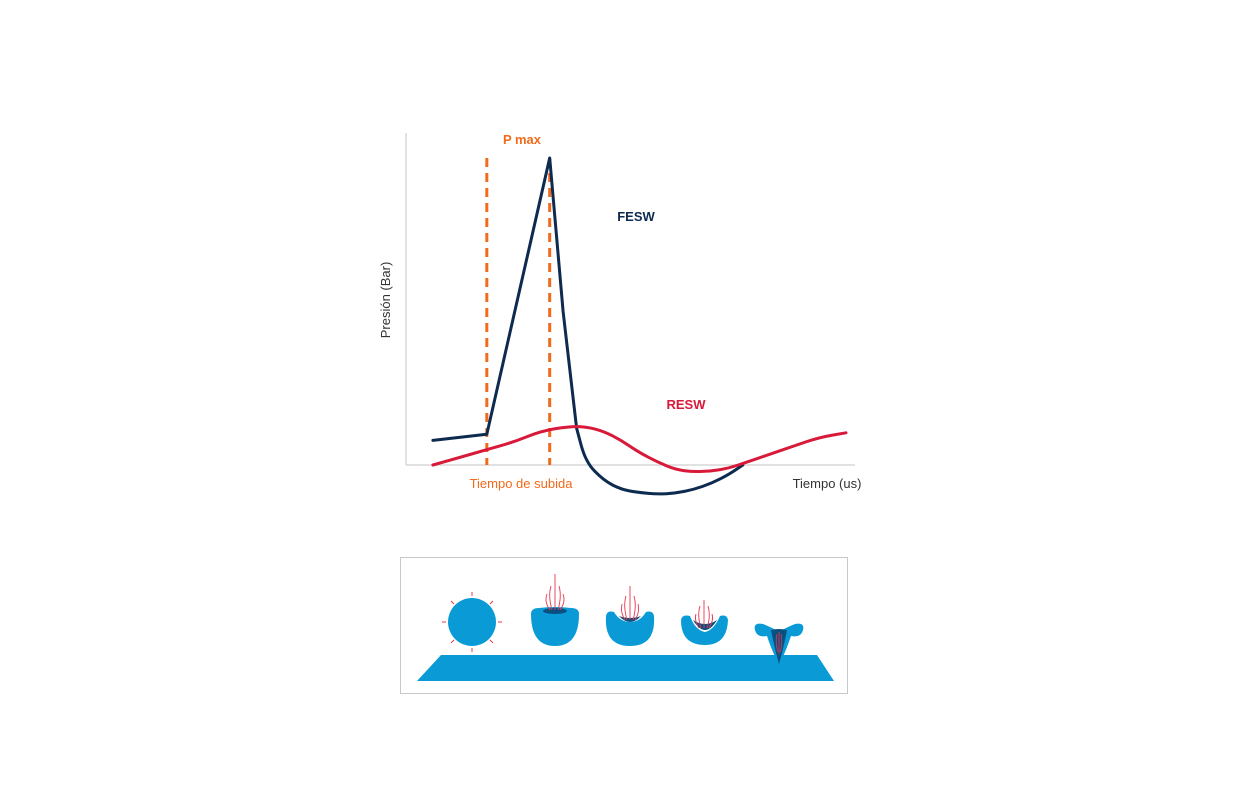  I want to click on chart-axes, so click(630, 299).